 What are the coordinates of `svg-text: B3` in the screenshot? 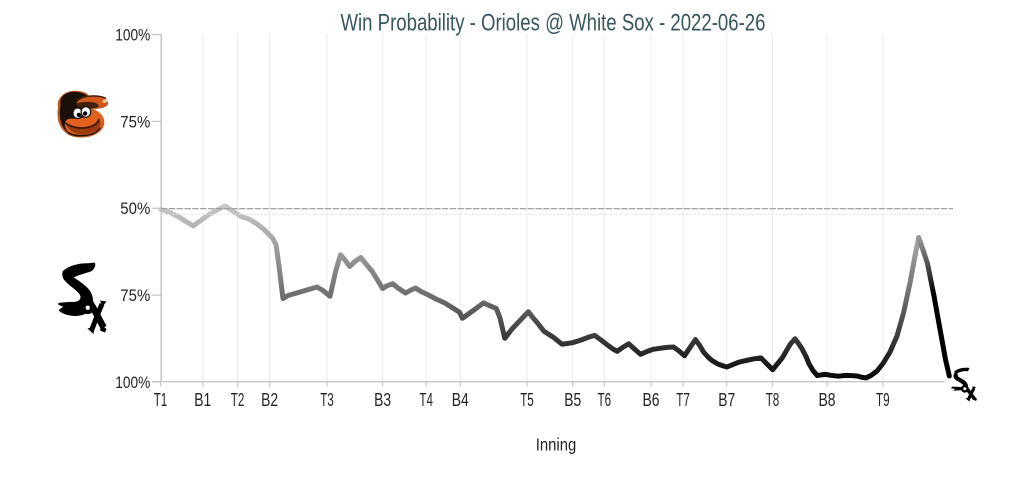 It's located at (382, 400).